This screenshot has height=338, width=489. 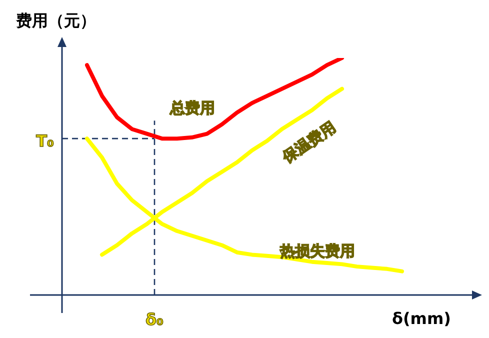 What do you see at coordinates (308, 143) in the screenshot?
I see `text: 保温费用` at bounding box center [308, 143].